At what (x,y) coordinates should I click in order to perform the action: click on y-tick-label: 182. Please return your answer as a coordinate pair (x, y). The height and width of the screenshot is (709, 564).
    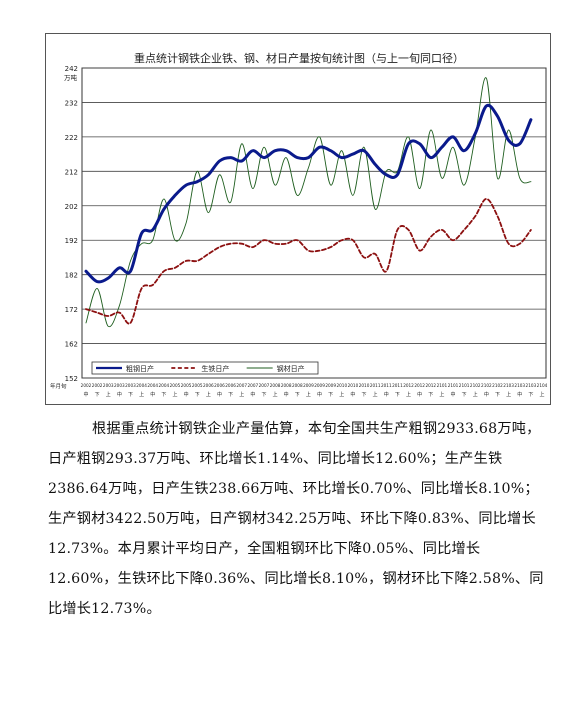
    Looking at the image, I should click on (71, 276).